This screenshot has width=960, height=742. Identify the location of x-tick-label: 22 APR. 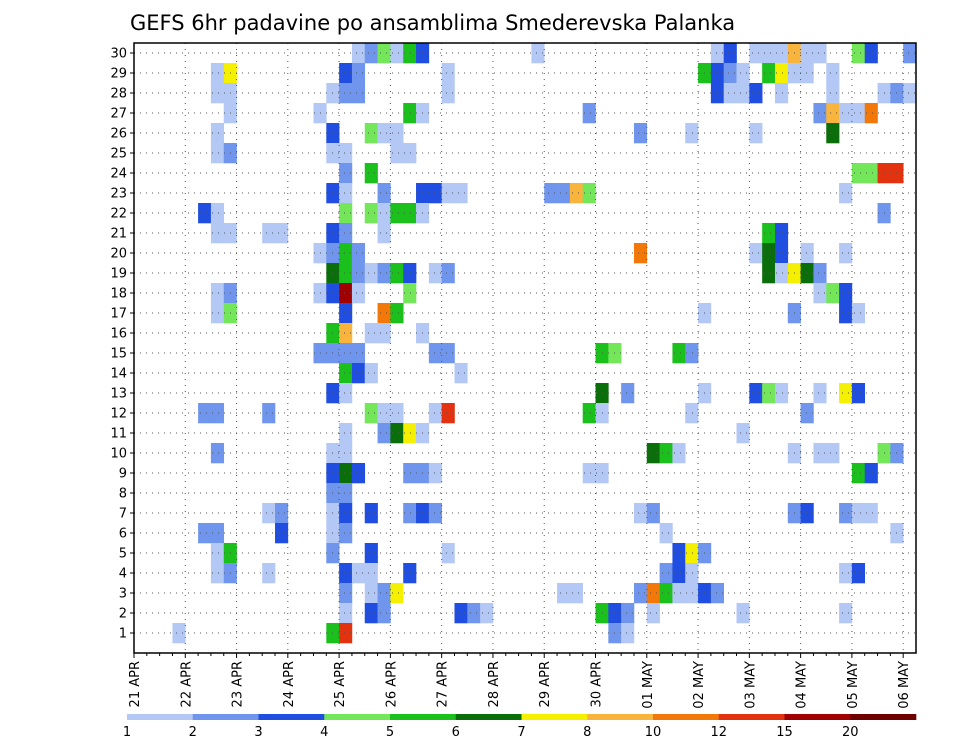
(186, 684).